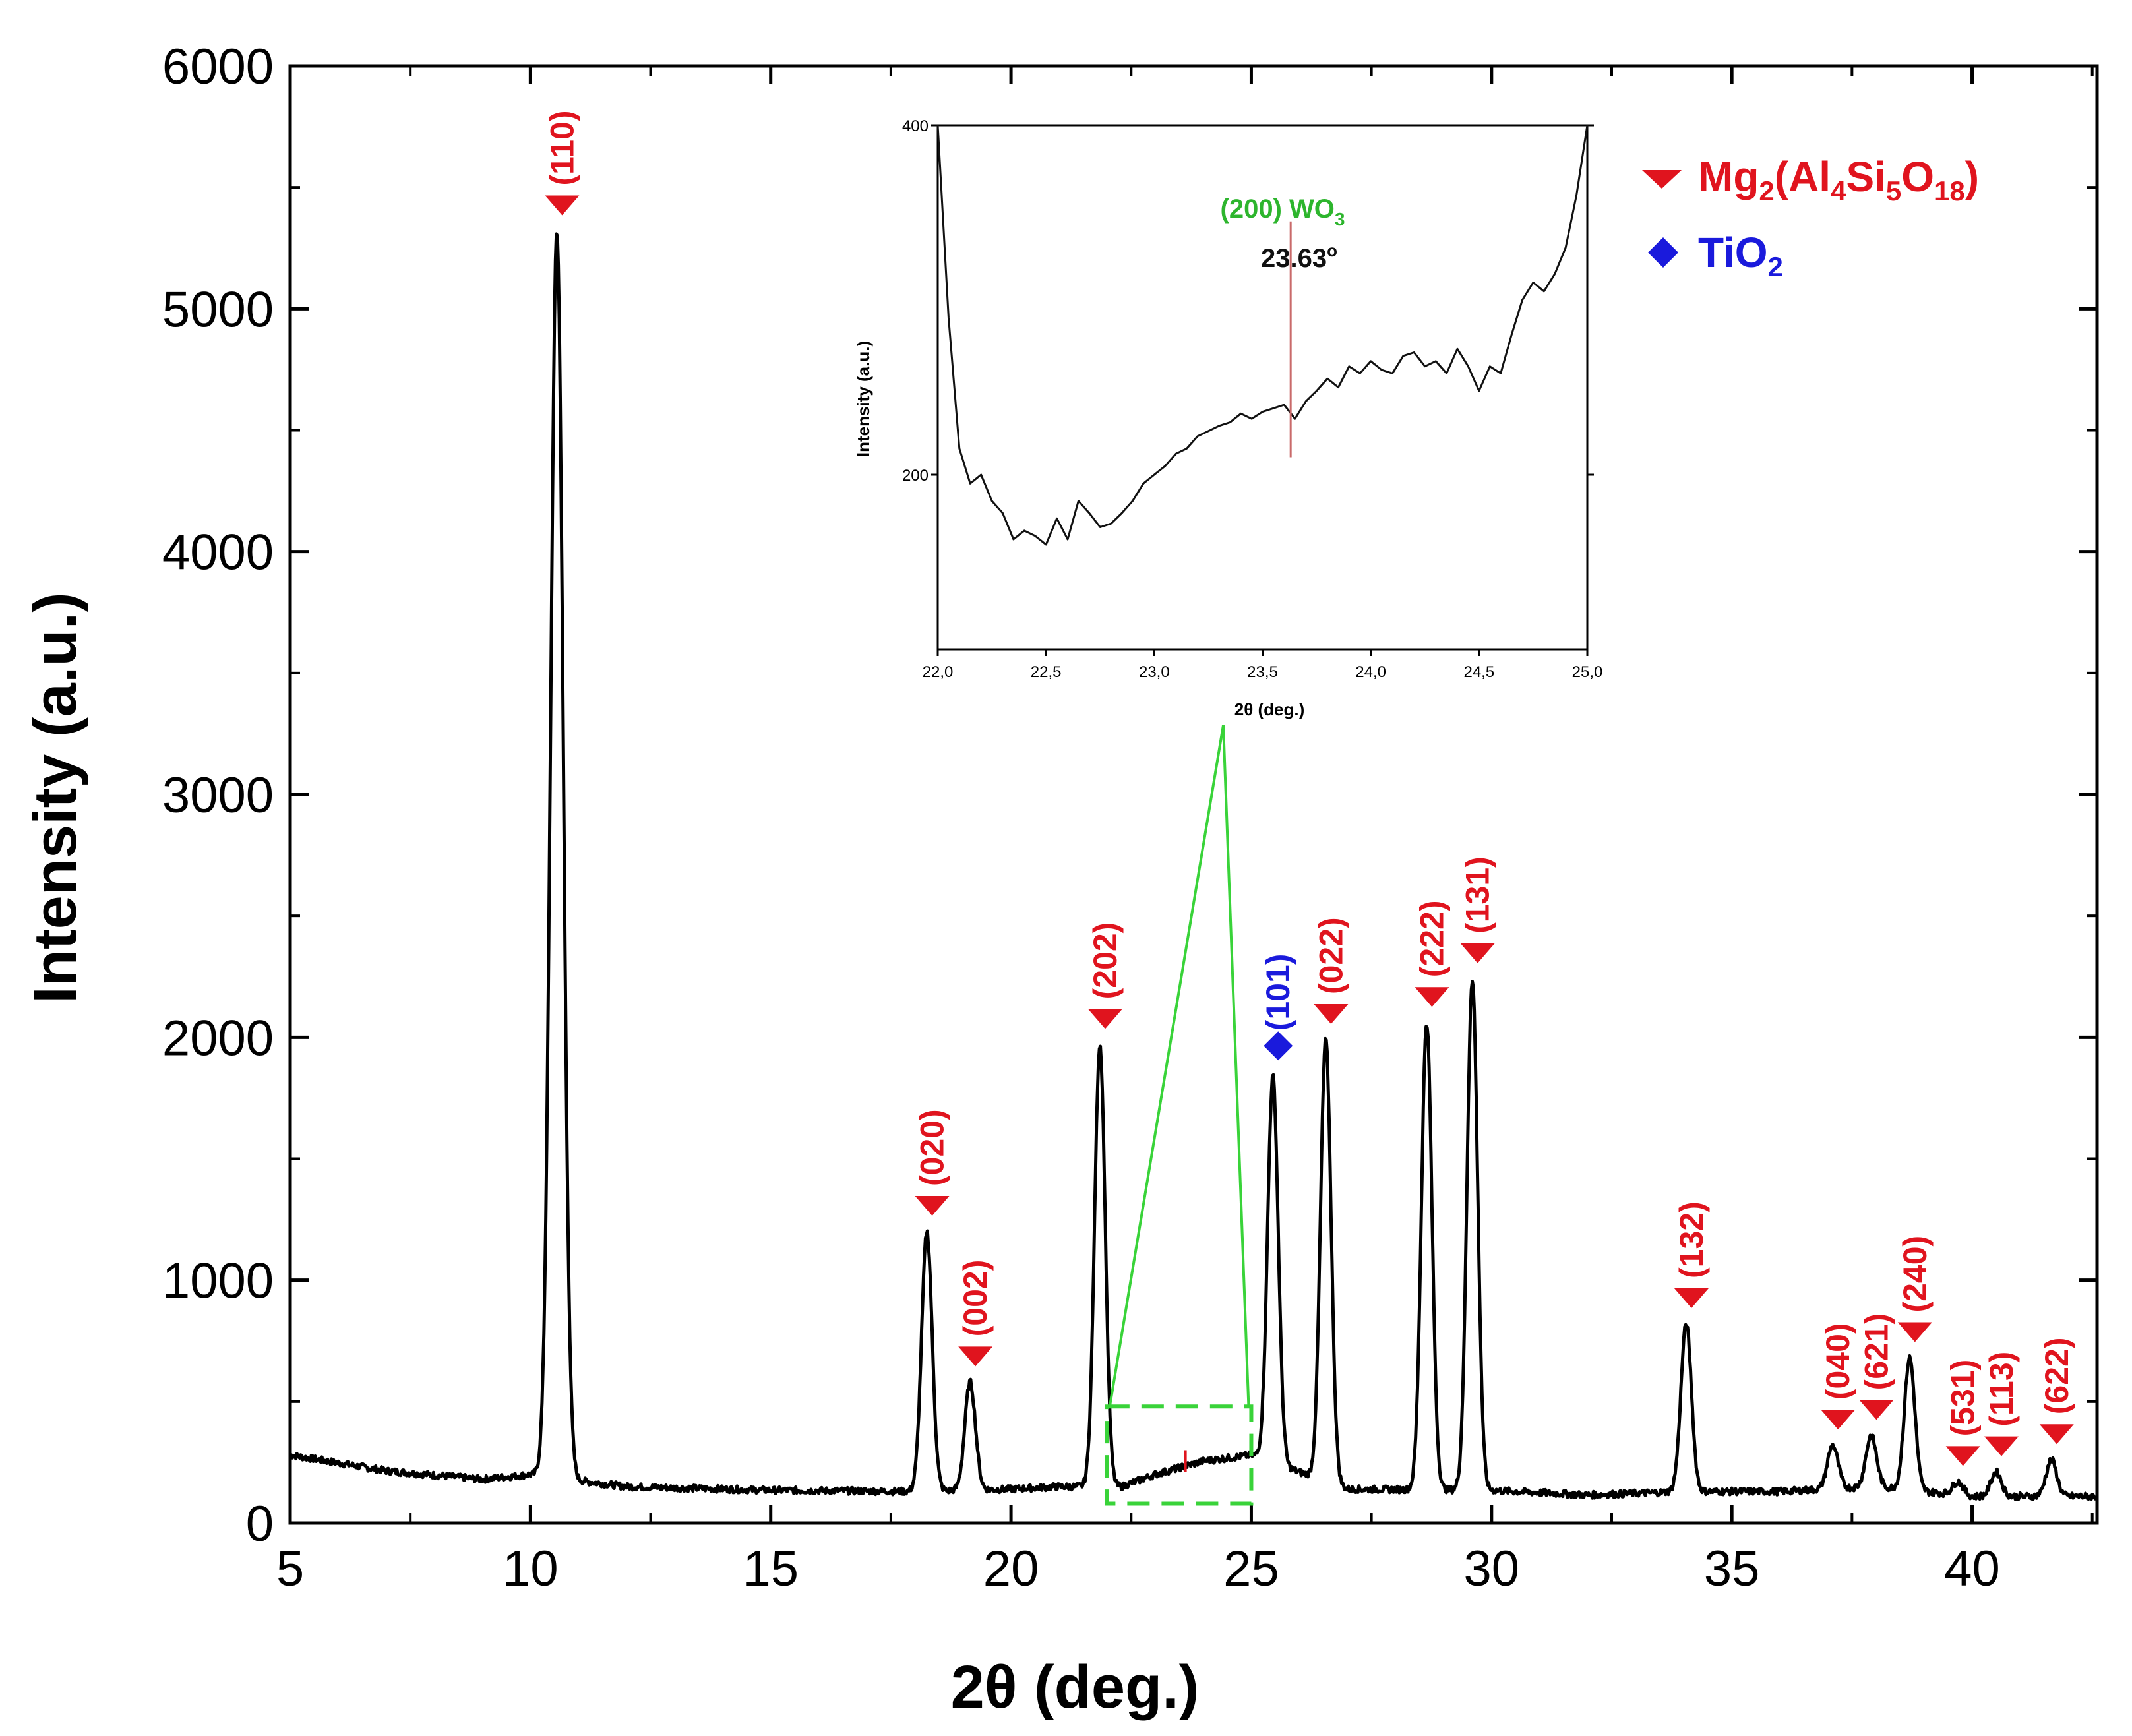 The image size is (2132, 1736). I want to click on peak-hkl-label: (113), so click(2001, 1389).